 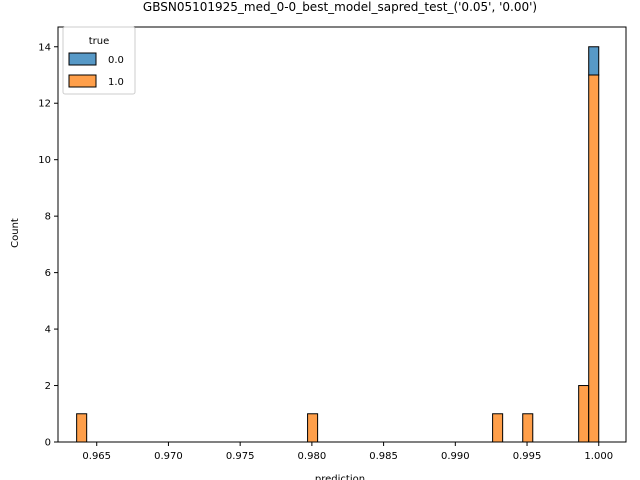 I want to click on legend-entries: 0.0 1.0, so click(x=96, y=70).